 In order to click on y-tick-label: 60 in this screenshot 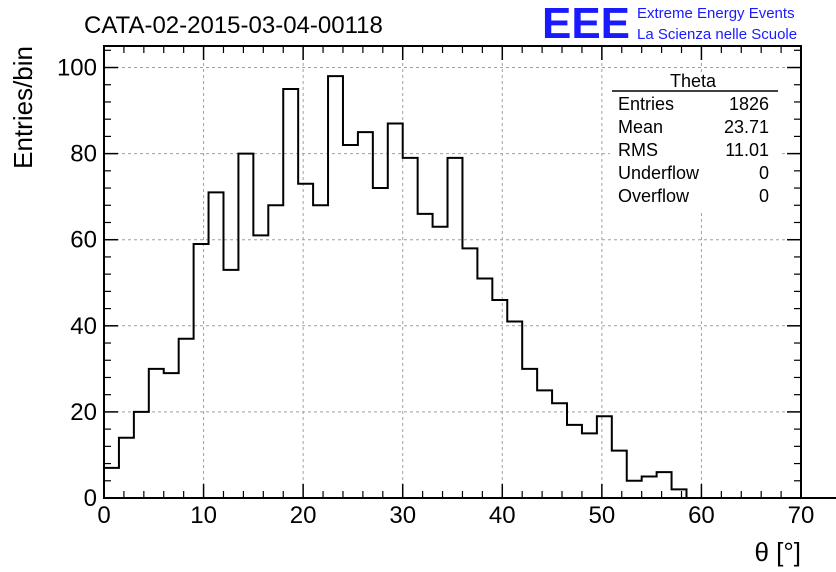, I will do `click(83, 240)`.